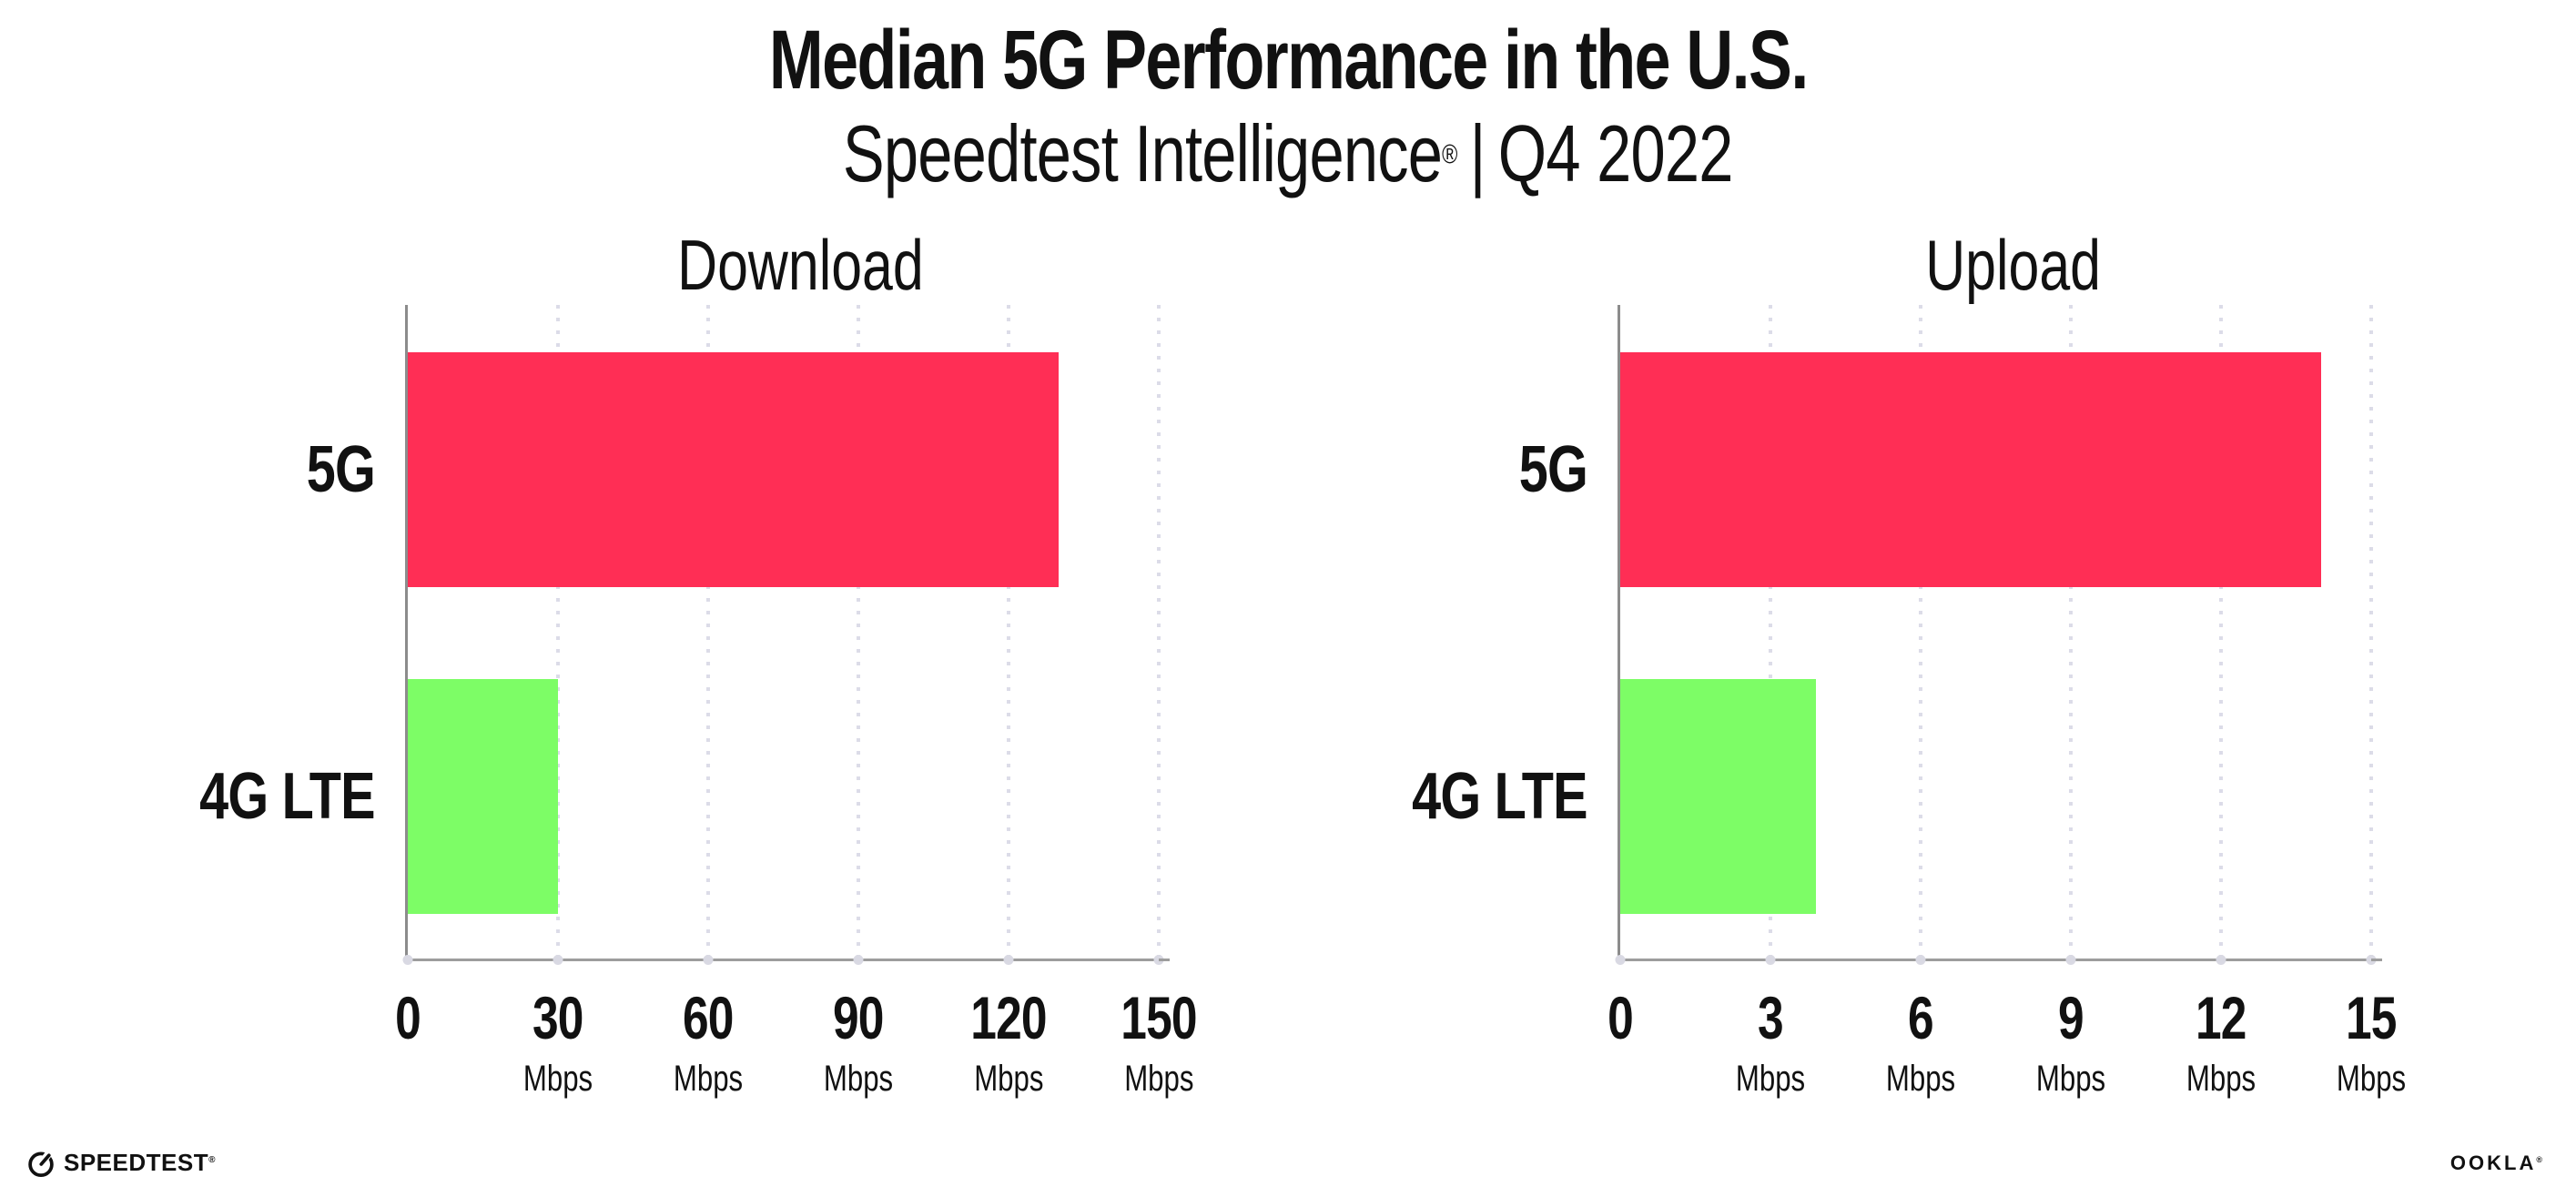 The width and height of the screenshot is (2576, 1197). Describe the element at coordinates (212, 1160) in the screenshot. I see `speedtest-registered-mark: ®` at that location.